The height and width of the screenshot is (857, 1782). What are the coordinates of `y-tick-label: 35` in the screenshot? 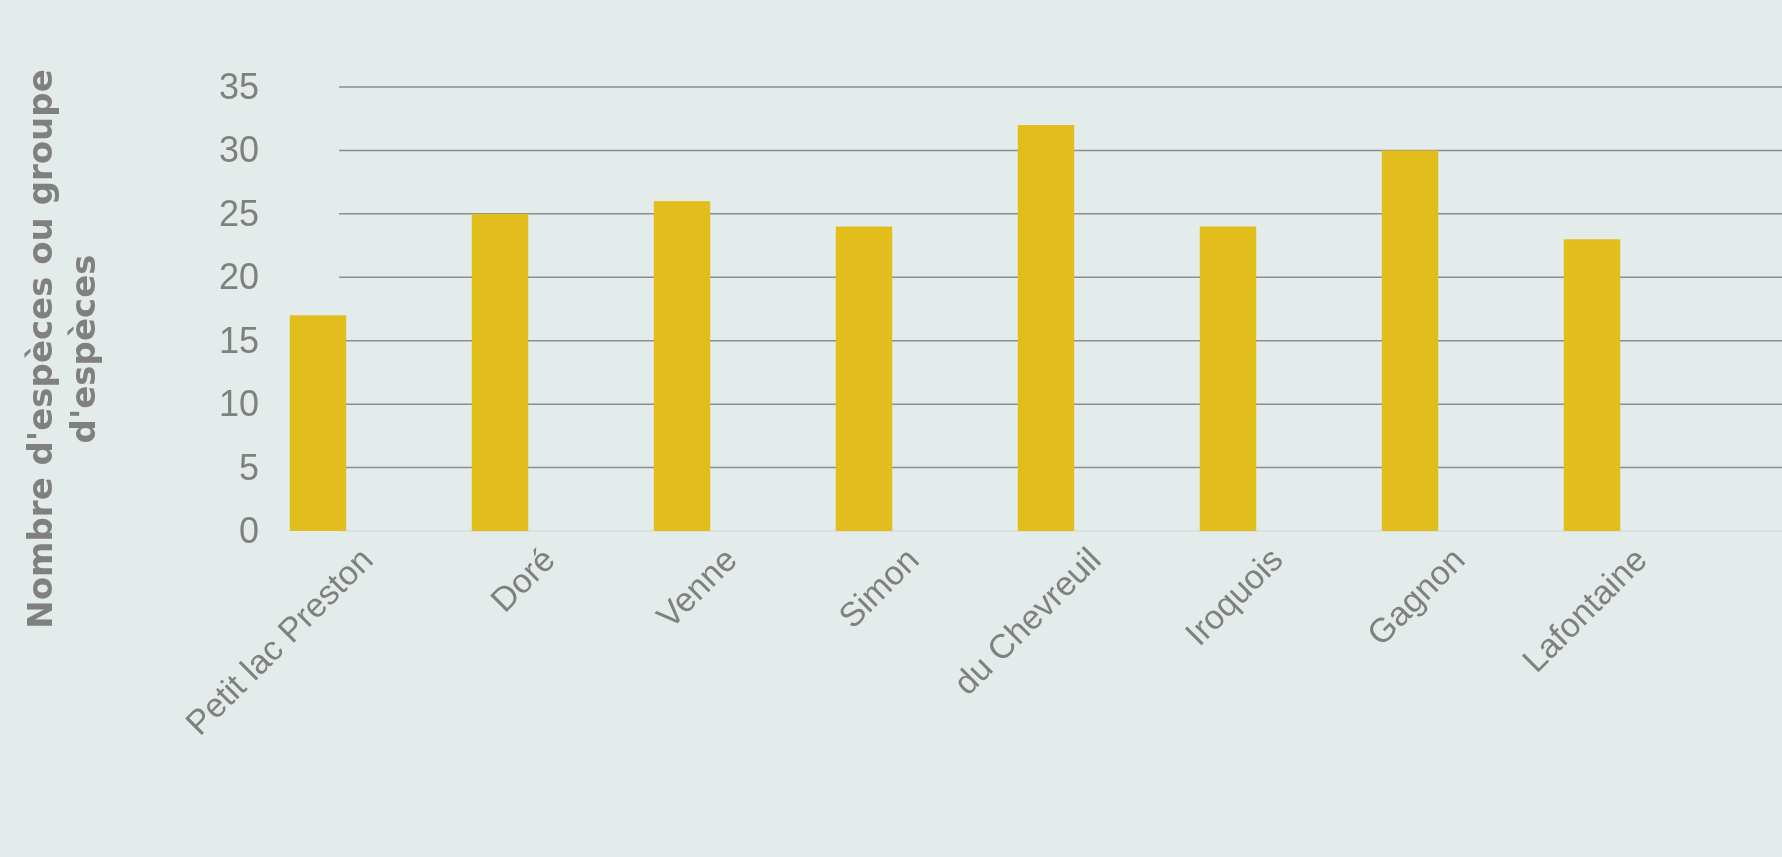 It's located at (238, 87).